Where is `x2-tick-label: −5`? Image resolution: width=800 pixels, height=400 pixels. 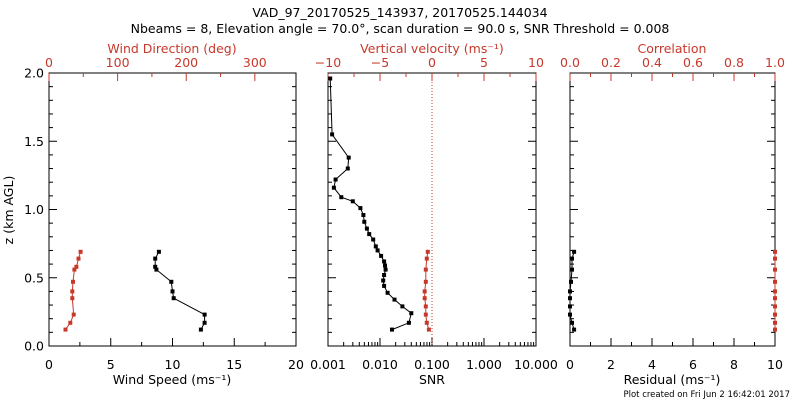 x2-tick-label: −5 is located at coordinates (380, 62).